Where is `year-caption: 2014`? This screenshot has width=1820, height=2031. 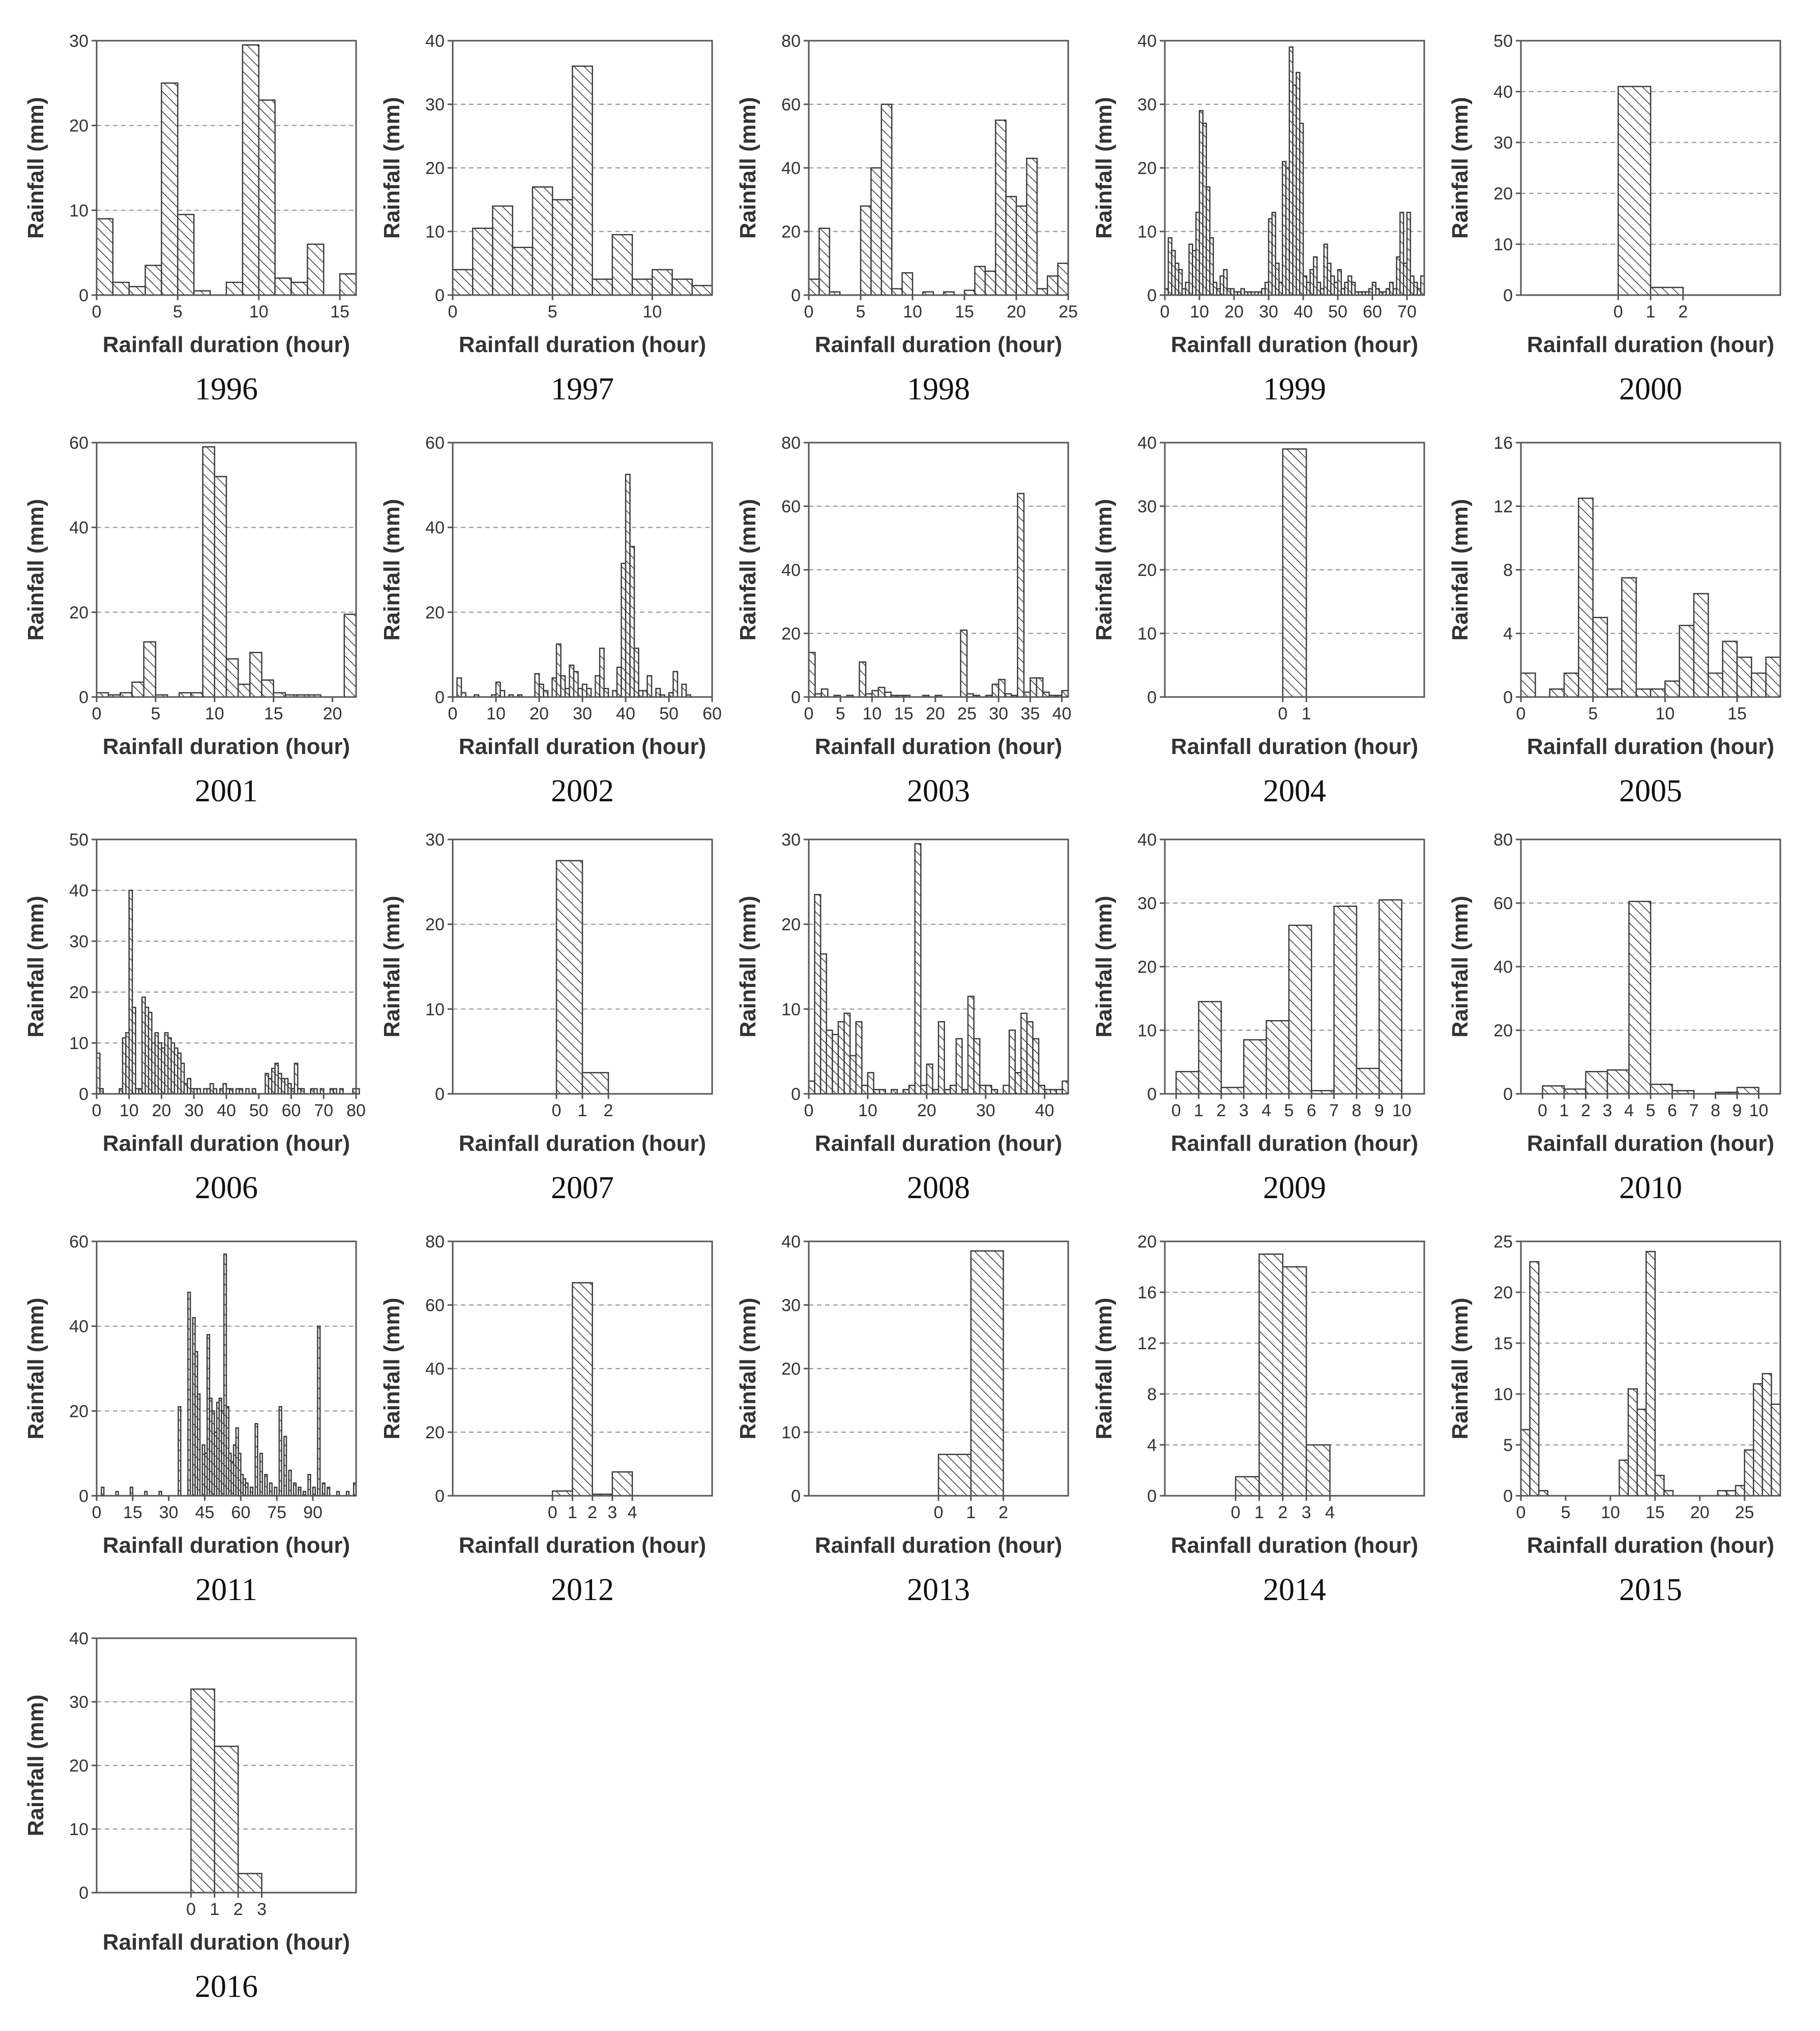
year-caption: 2014 is located at coordinates (1294, 1590).